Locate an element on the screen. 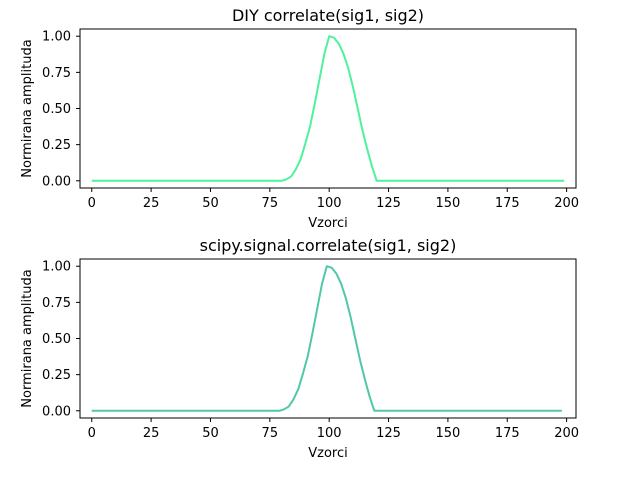  top-x-tick-label-4: 100 is located at coordinates (329, 203).